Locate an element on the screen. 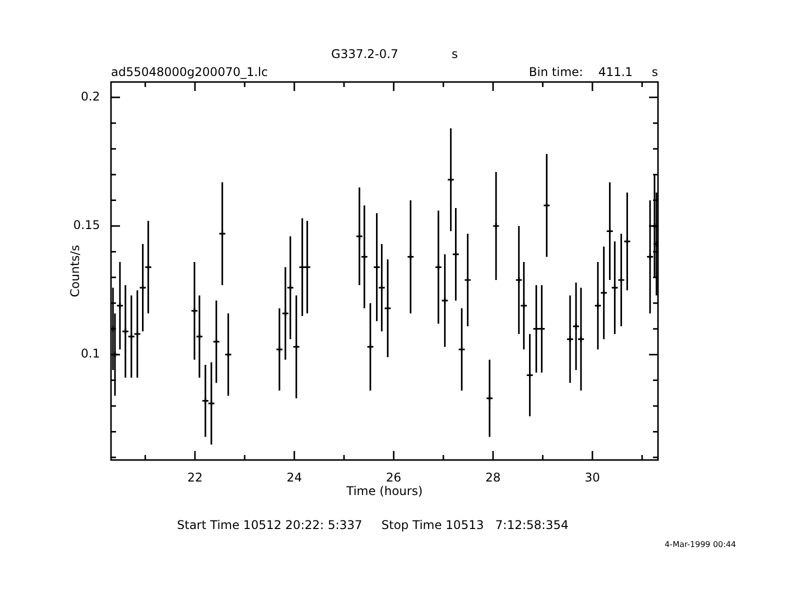 The height and width of the screenshot is (596, 790). x-tick-label: 30 is located at coordinates (592, 477).